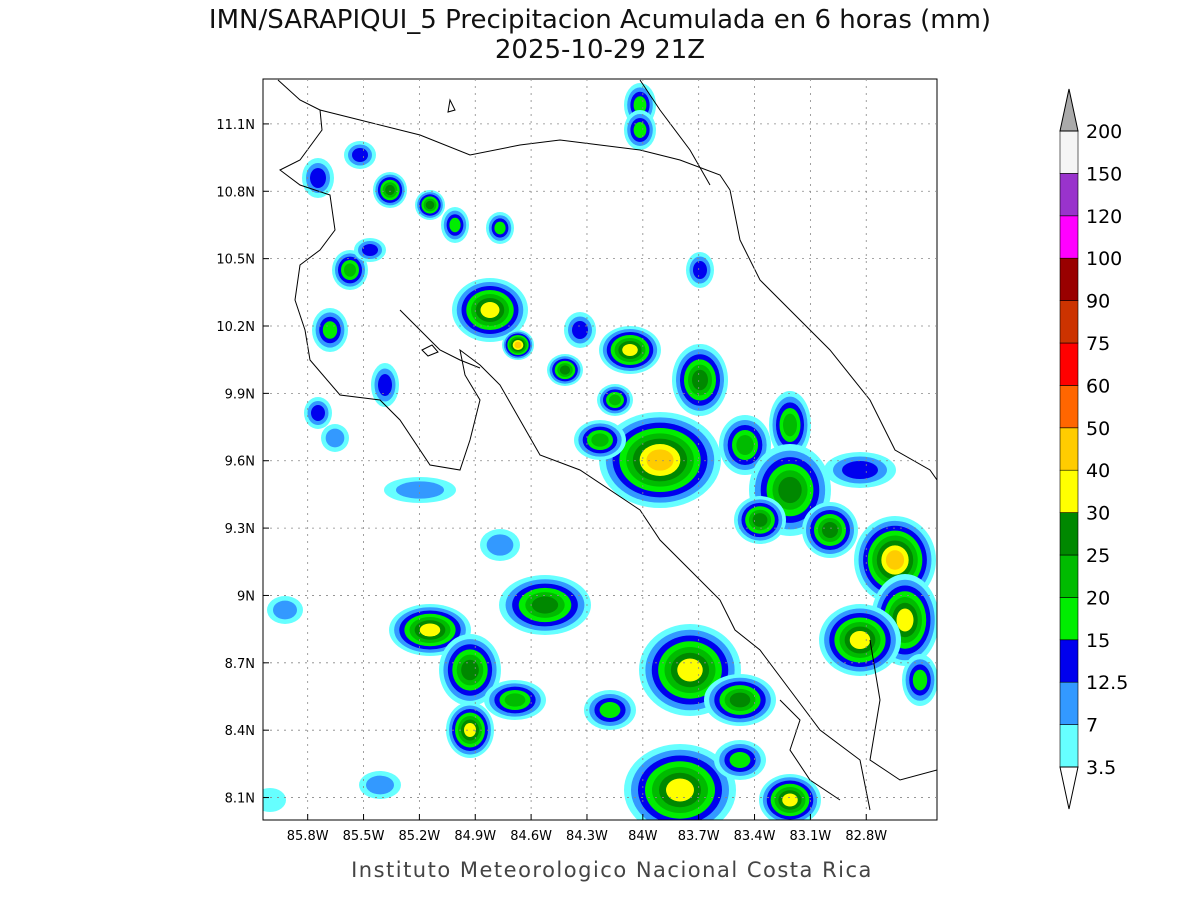 Image resolution: width=1200 pixels, height=900 pixels. Describe the element at coordinates (240, 394) in the screenshot. I see `y-tick-label: 9.9N` at that location.